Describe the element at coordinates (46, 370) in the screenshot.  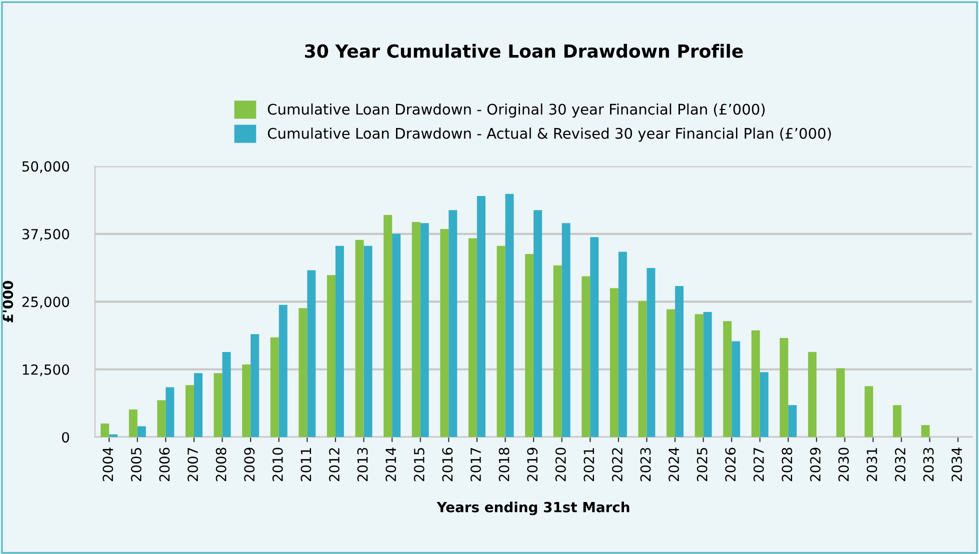
I see `y-tick-label: 12,500` at that location.